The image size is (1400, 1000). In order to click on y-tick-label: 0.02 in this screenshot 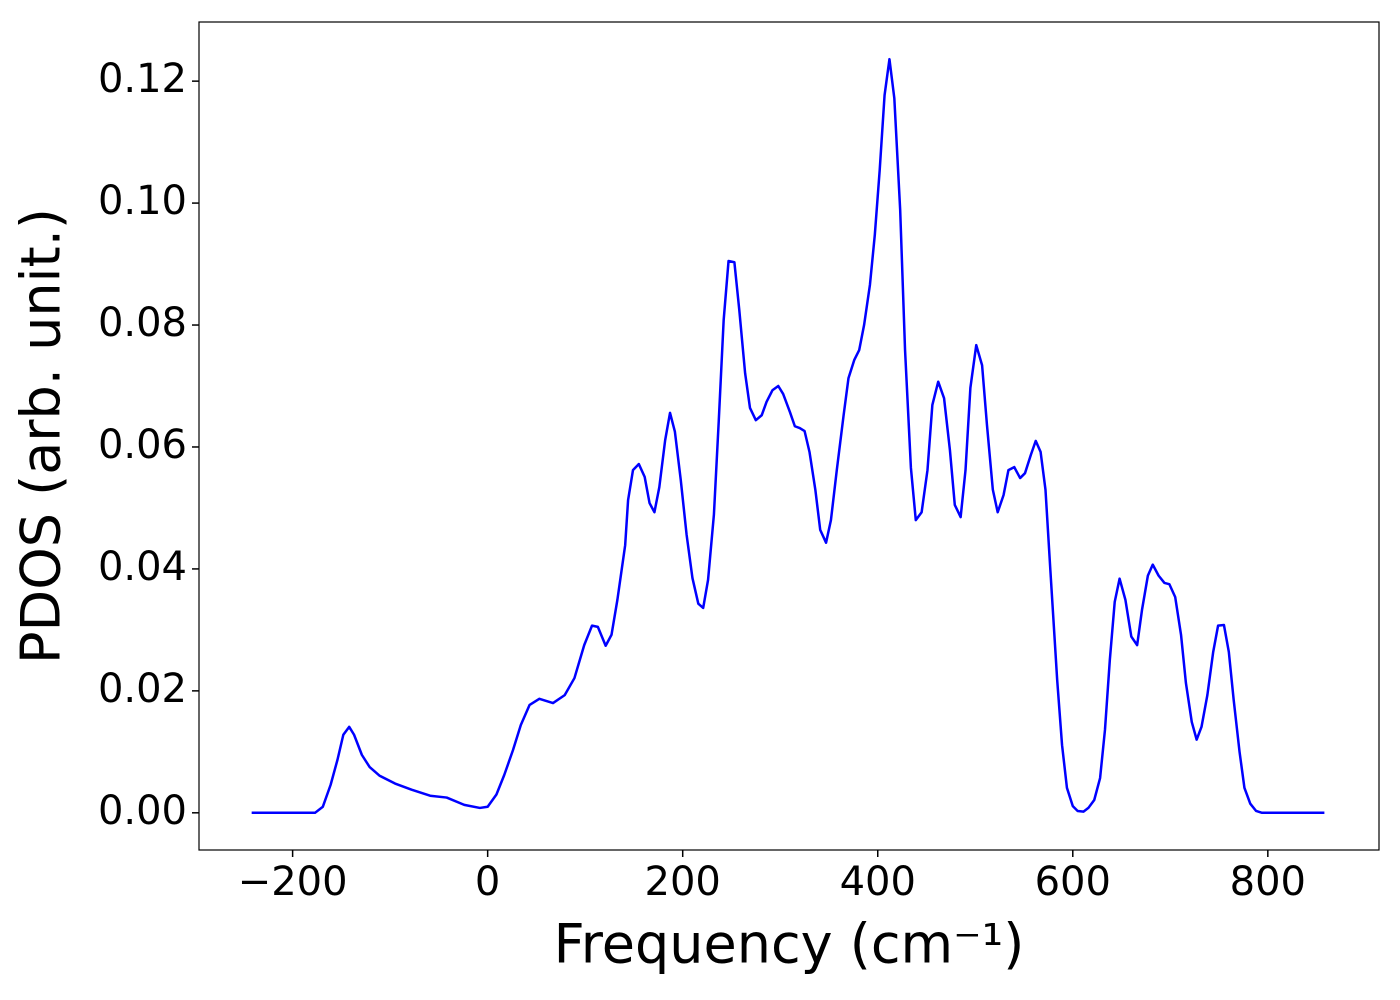, I will do `click(142, 689)`.